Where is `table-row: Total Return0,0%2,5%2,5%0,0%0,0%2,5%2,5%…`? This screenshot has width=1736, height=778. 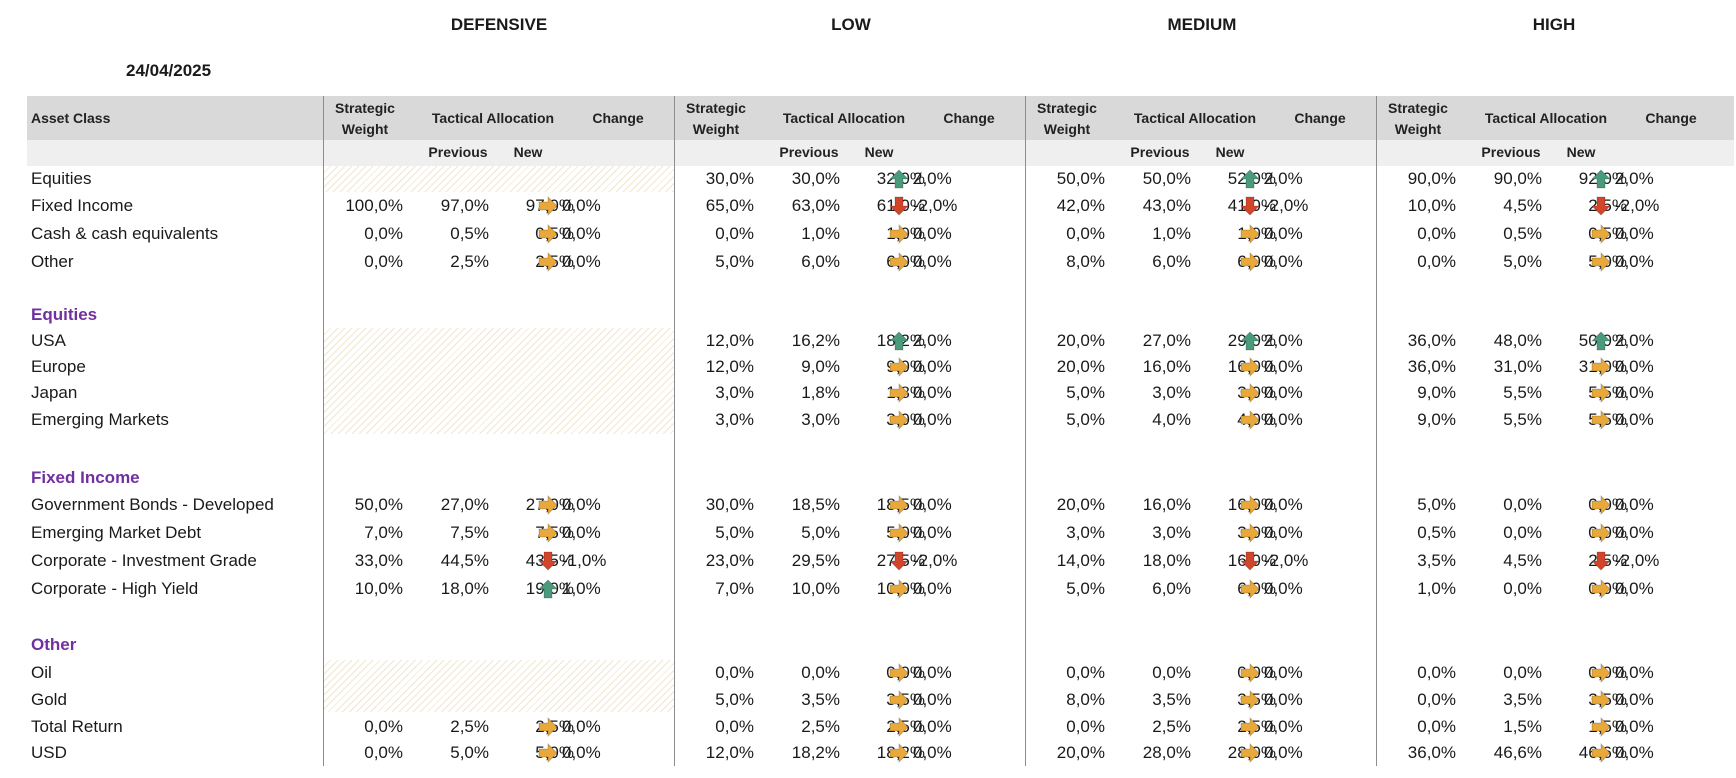 table-row: Total Return0,0%2,5%2,5%0,0%0,0%2,5%2,5%… is located at coordinates (868, 727).